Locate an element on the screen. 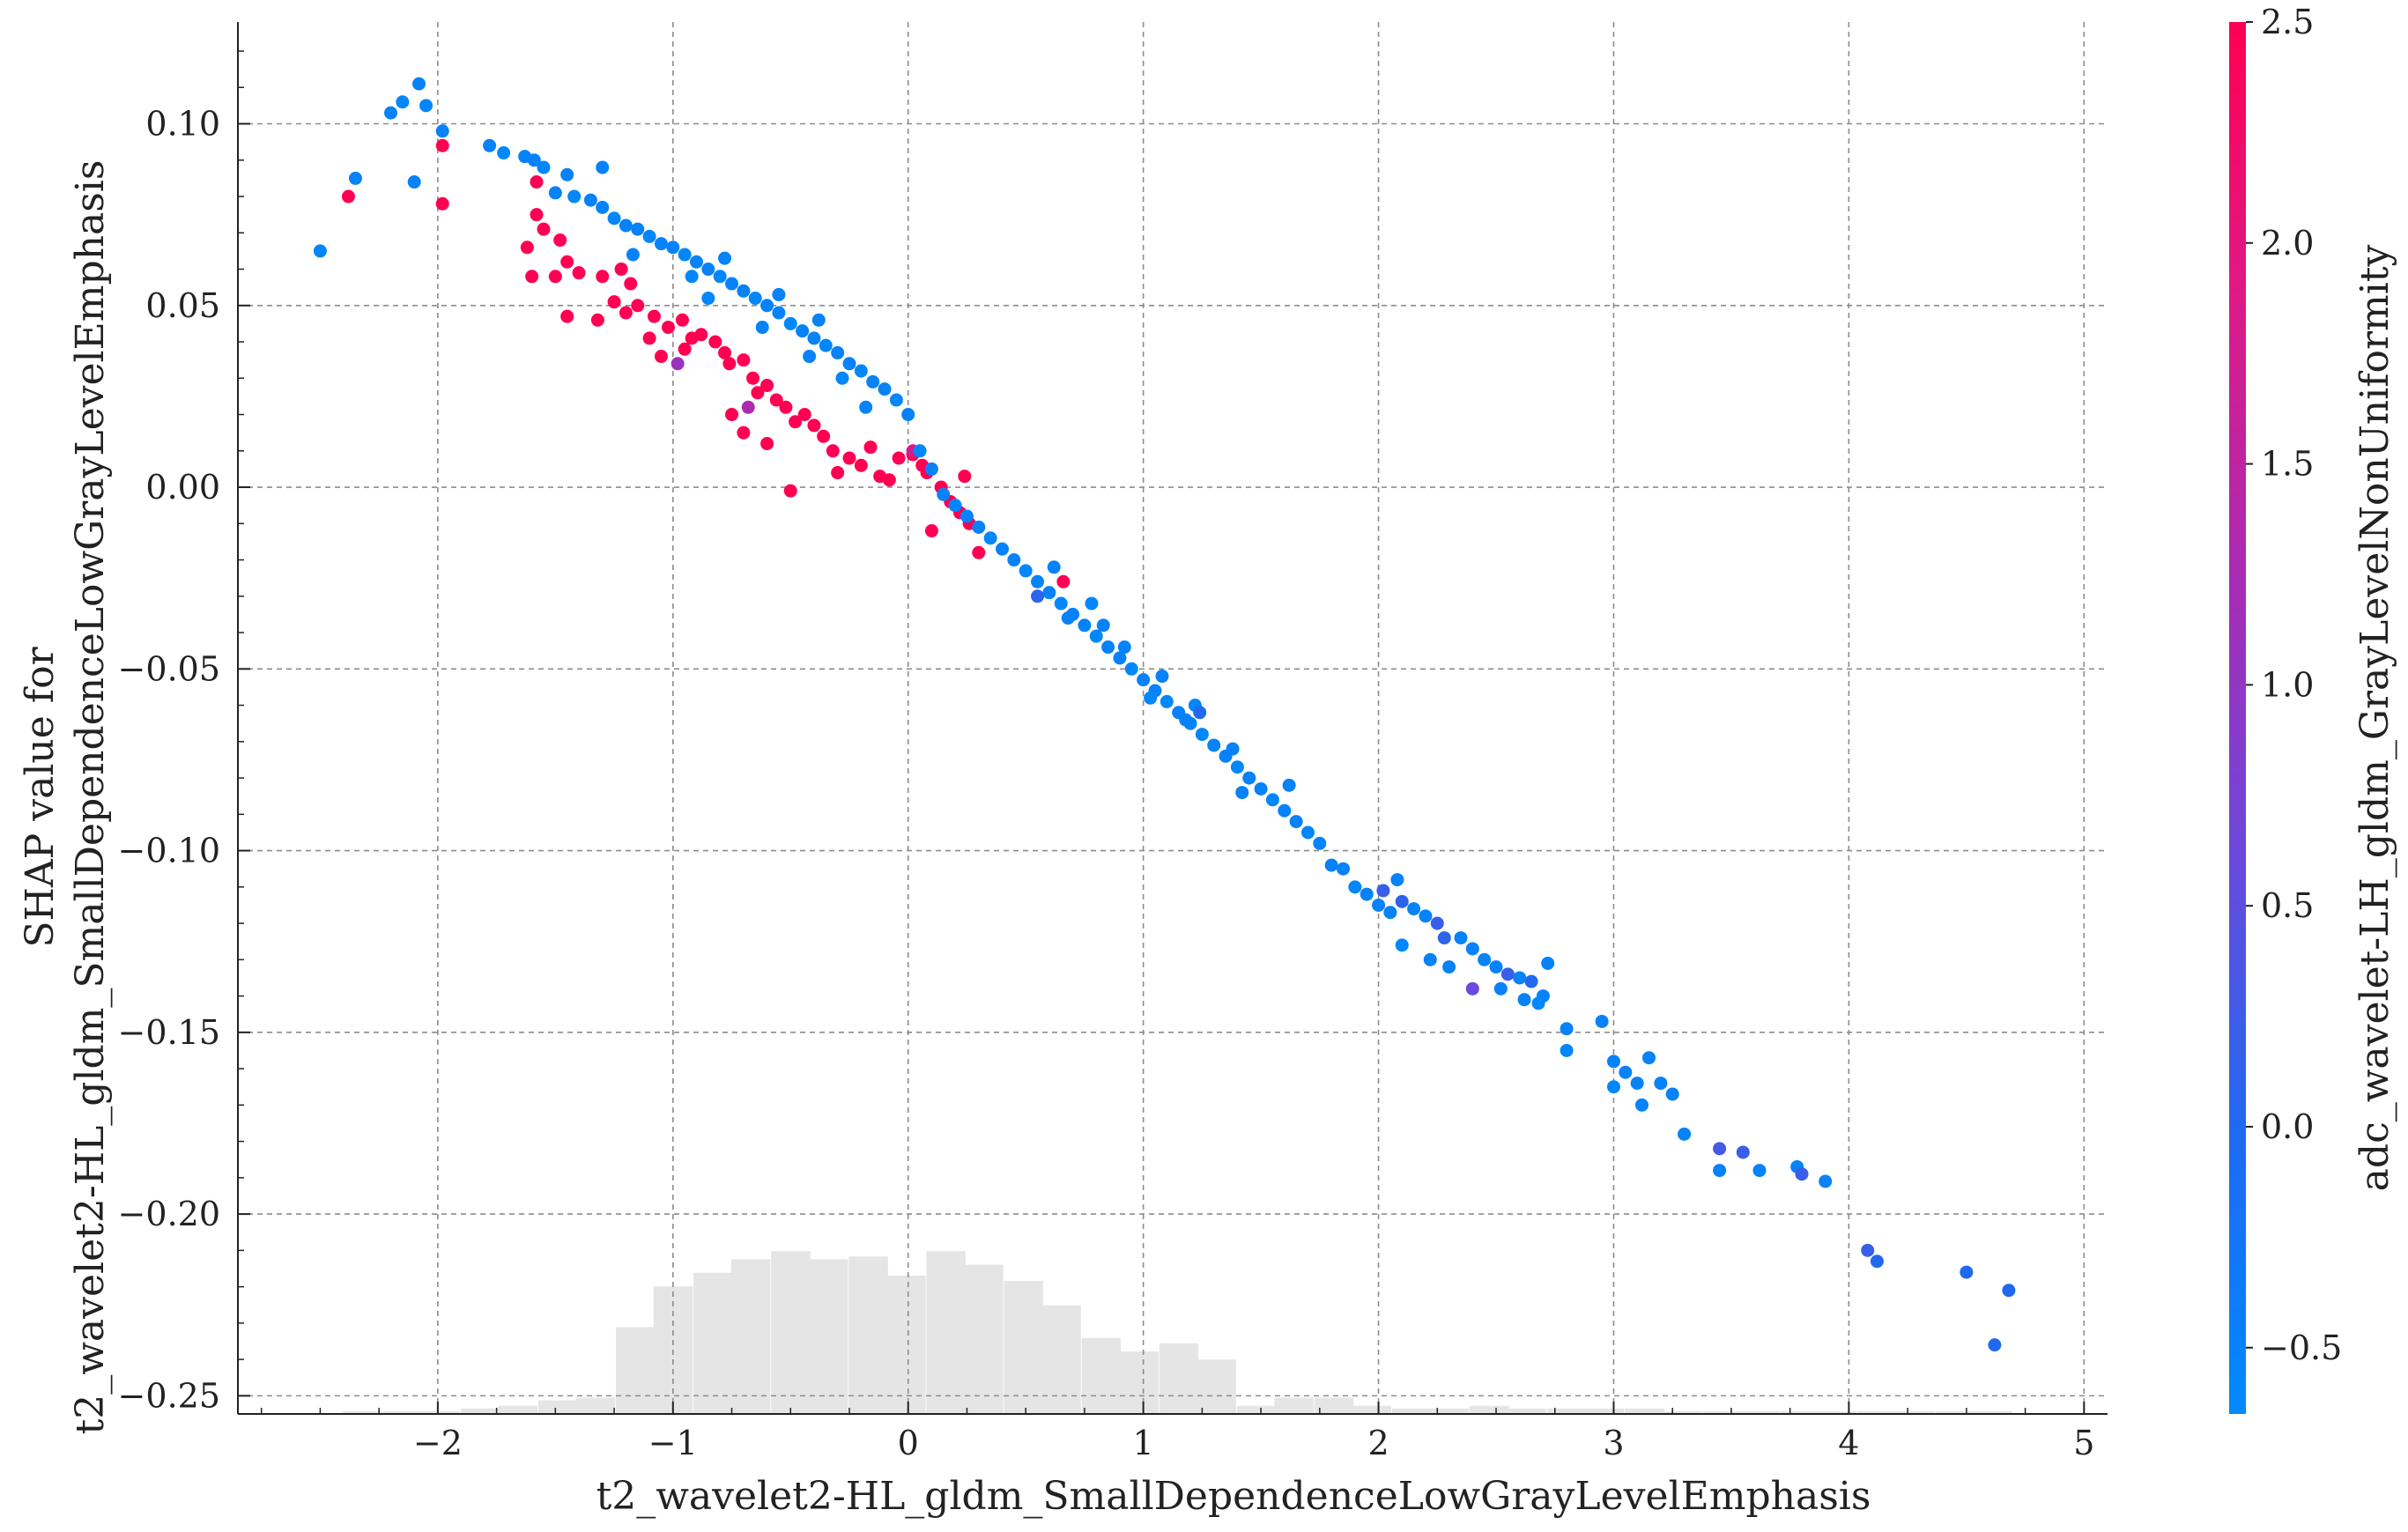  colorbar-tick-label: 0.5 is located at coordinates (2287, 905).